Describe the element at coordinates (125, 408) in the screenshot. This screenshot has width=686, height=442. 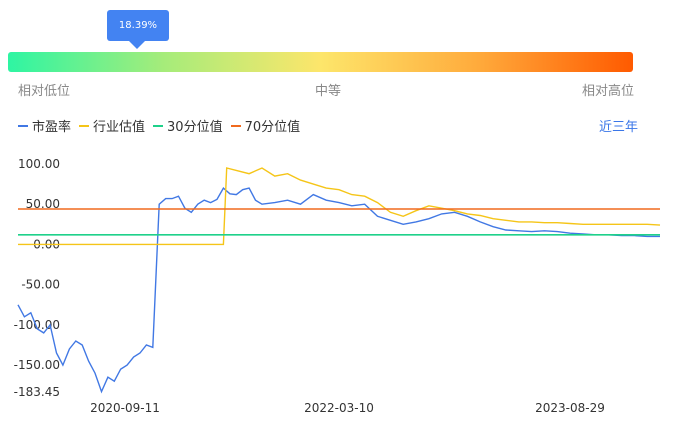
I see `x-tick-label: 2020-09-11` at that location.